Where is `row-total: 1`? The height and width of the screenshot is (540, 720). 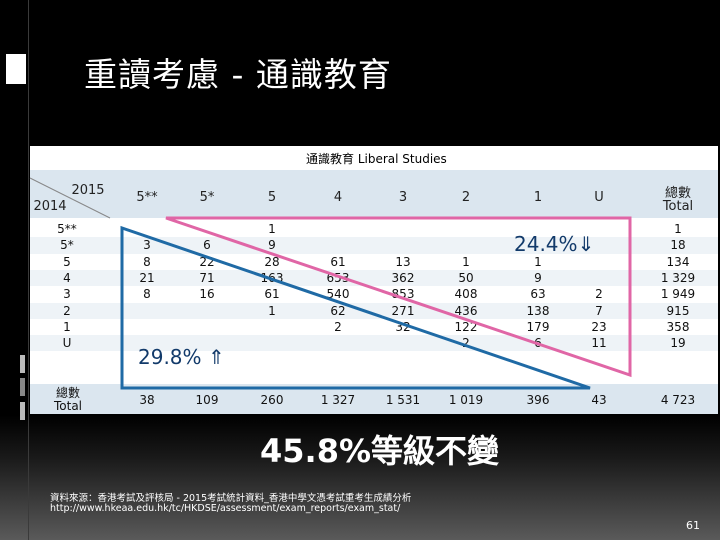 row-total: 1 is located at coordinates (678, 229).